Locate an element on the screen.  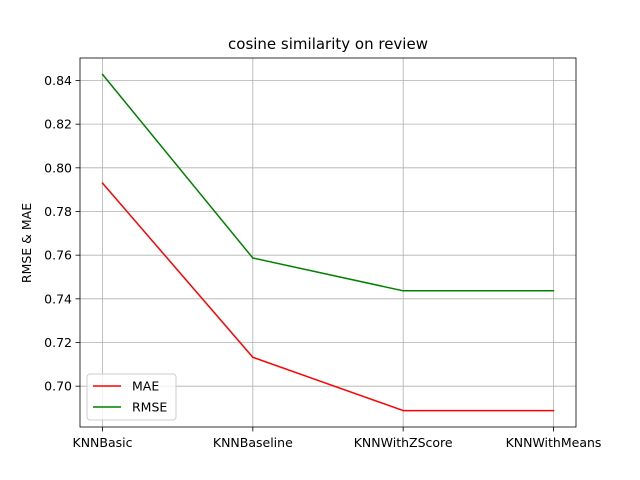
x-tick-label: KNNWithZScore is located at coordinates (403, 442).